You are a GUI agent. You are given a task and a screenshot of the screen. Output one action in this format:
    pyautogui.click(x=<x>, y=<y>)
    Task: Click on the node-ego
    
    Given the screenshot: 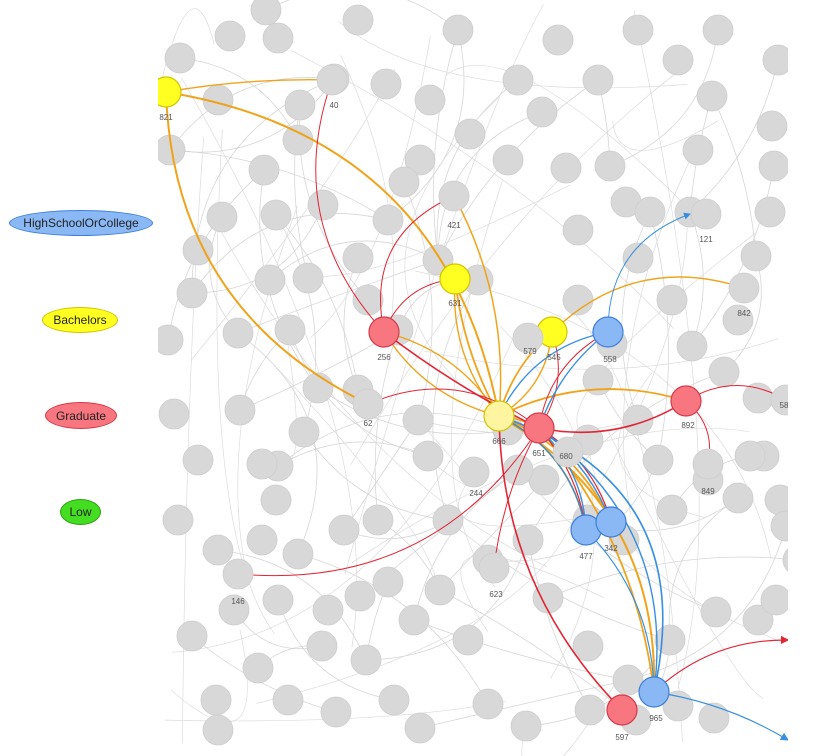 What is the action you would take?
    pyautogui.click(x=499, y=416)
    